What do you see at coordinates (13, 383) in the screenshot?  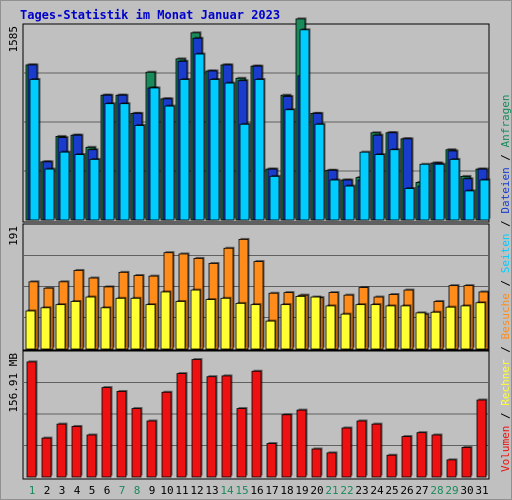 I see `volume-ymax-label: 156.91 MB` at bounding box center [13, 383].